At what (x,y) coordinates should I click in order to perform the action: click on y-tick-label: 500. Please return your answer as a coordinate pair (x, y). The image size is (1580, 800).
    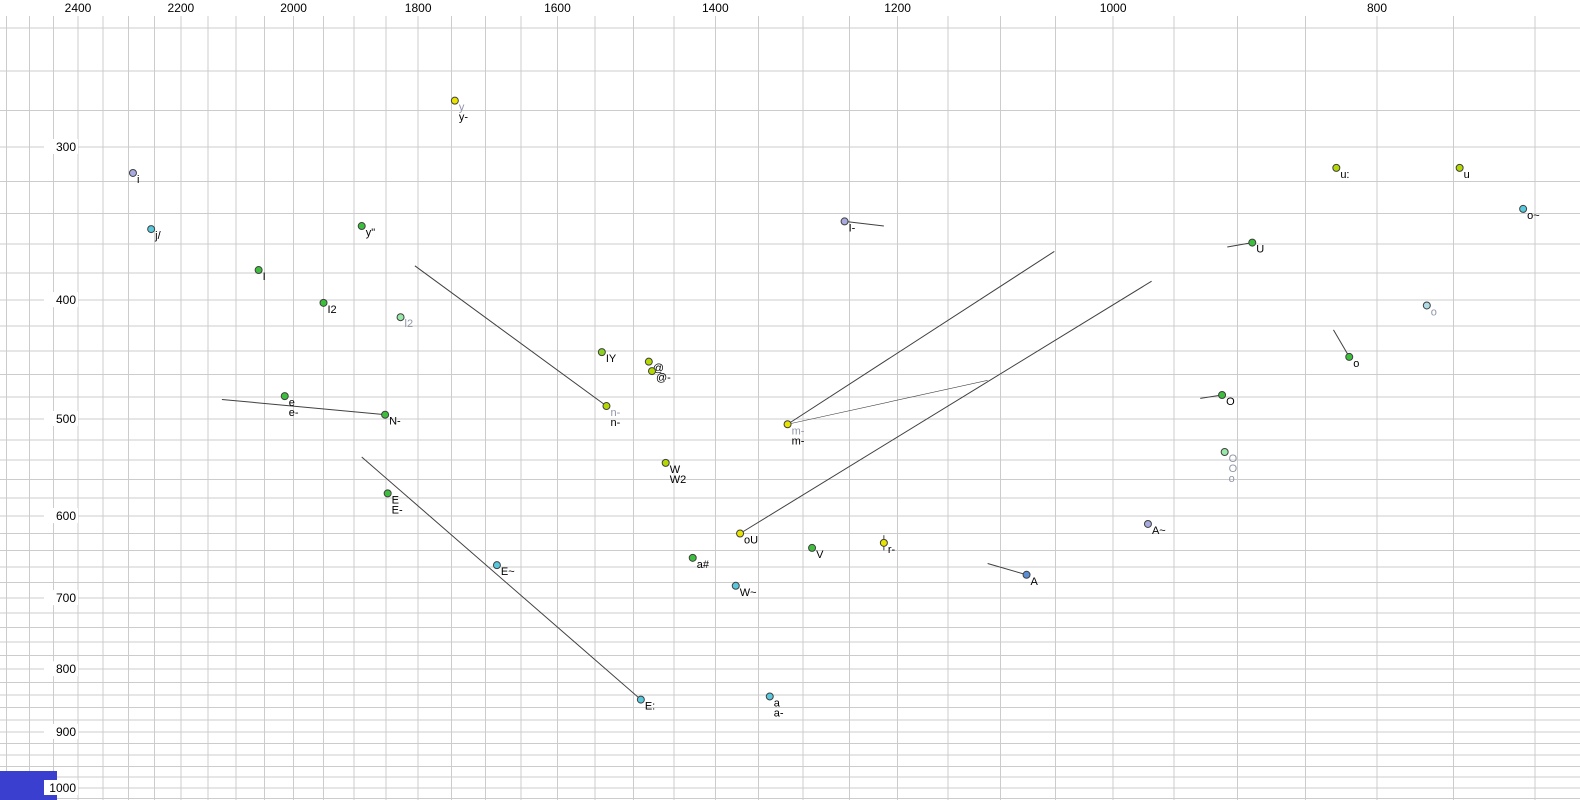
    Looking at the image, I should click on (66, 419).